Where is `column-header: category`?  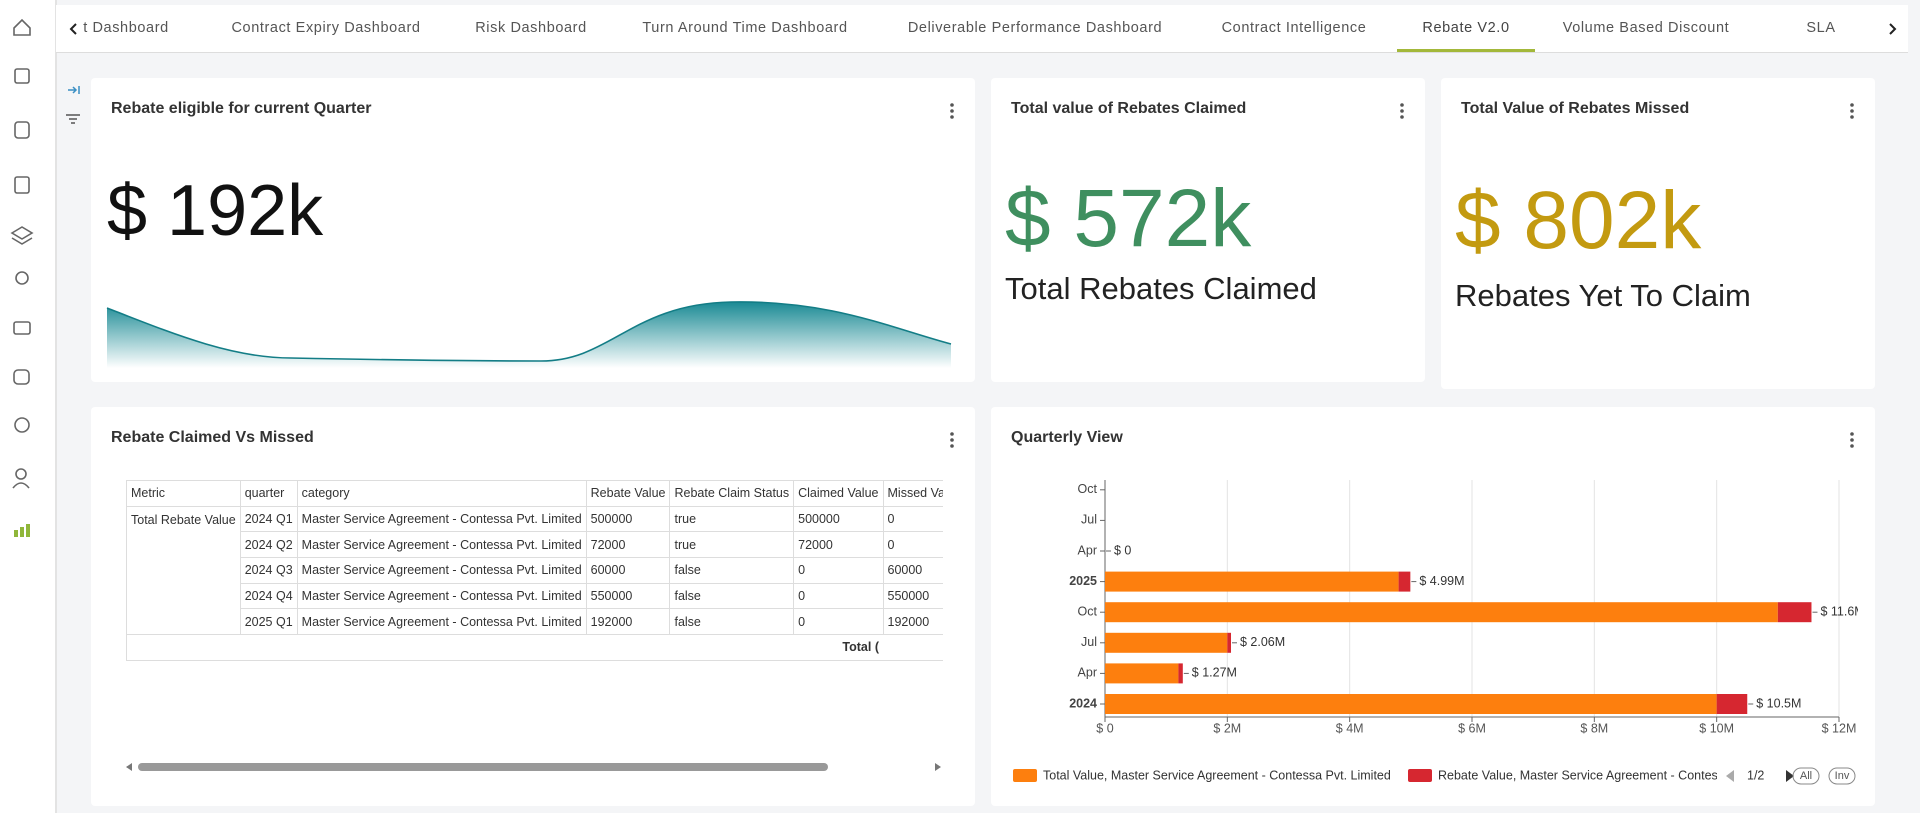
column-header: category is located at coordinates (441, 493).